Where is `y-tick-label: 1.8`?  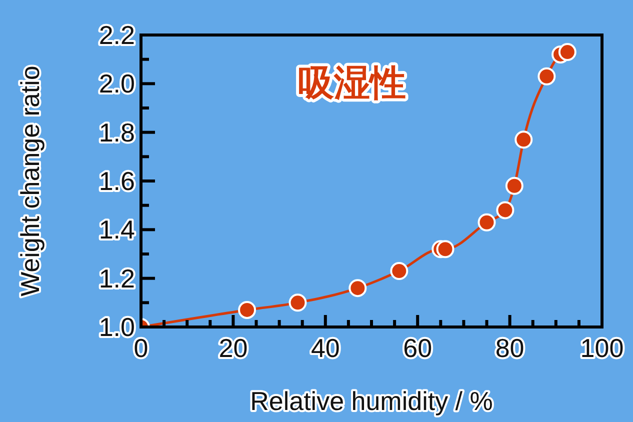 y-tick-label: 1.8 is located at coordinates (116, 132).